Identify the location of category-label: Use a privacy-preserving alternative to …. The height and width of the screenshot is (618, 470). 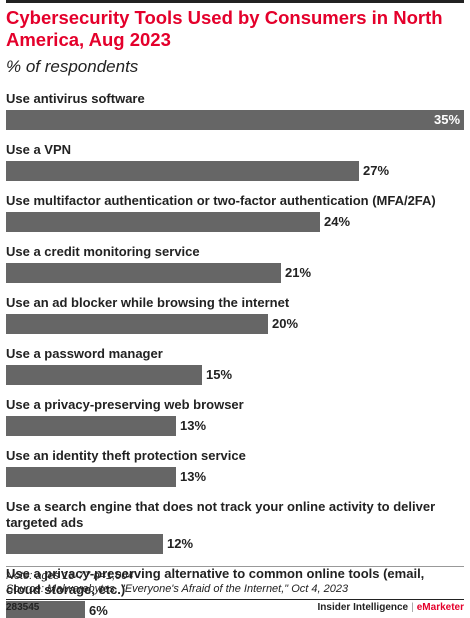
(215, 581).